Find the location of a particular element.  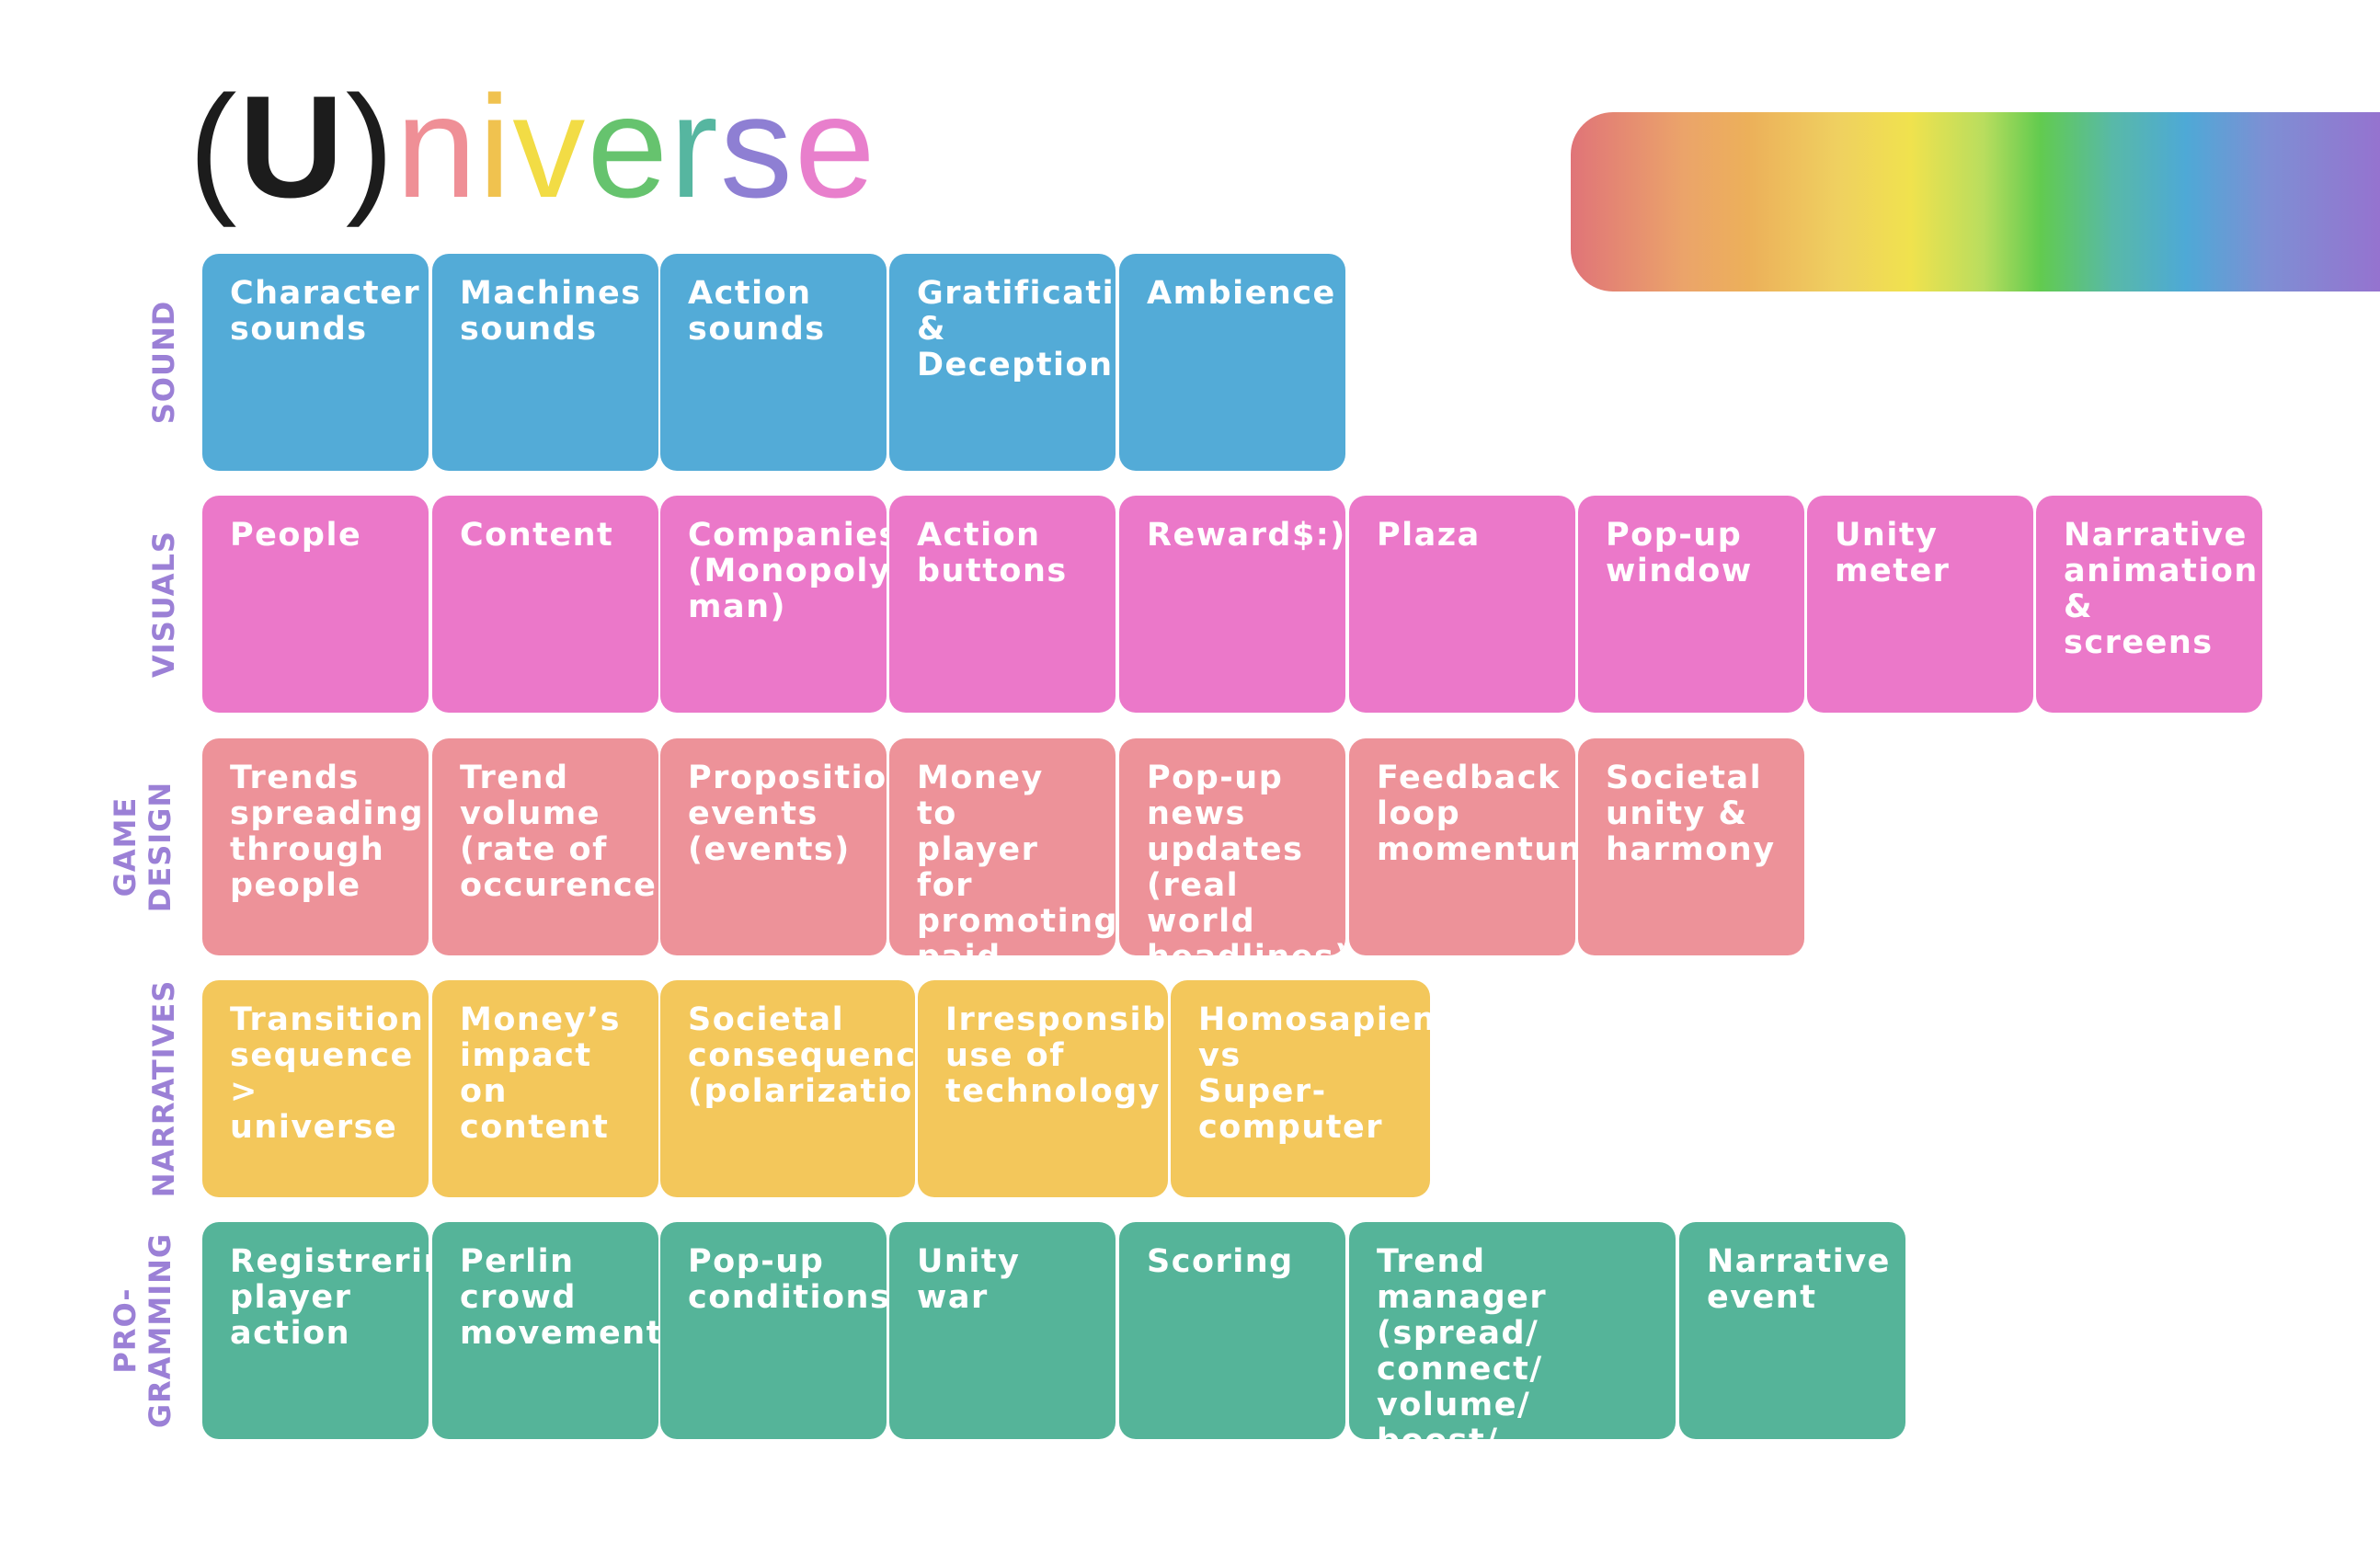

narratives-card: Societal consequences (polarization) is located at coordinates (787, 1089).